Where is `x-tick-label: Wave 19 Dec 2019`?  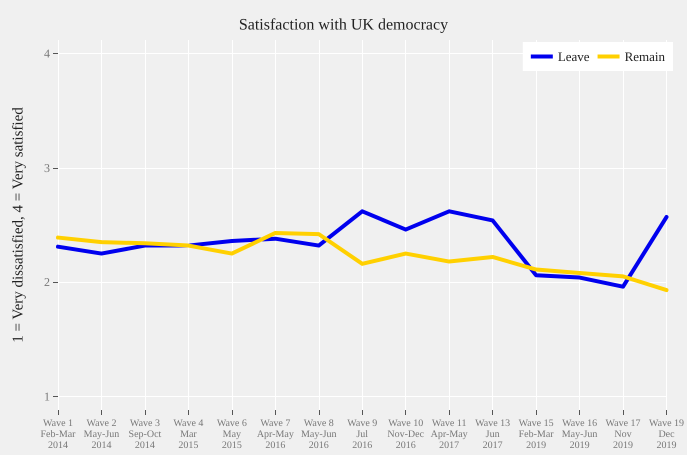 x-tick-label: Wave 19 Dec 2019 is located at coordinates (666, 434).